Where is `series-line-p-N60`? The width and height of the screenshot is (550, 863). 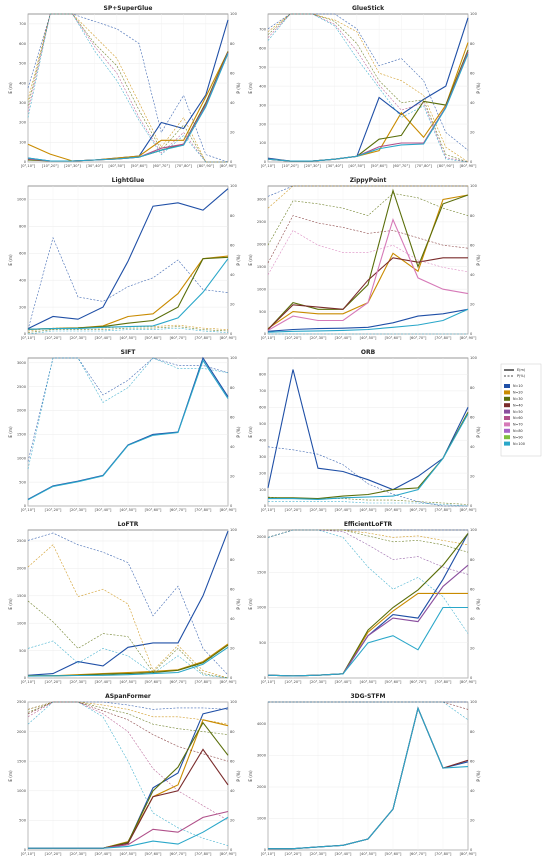 series-line-p-N60 is located at coordinates (127, 88).